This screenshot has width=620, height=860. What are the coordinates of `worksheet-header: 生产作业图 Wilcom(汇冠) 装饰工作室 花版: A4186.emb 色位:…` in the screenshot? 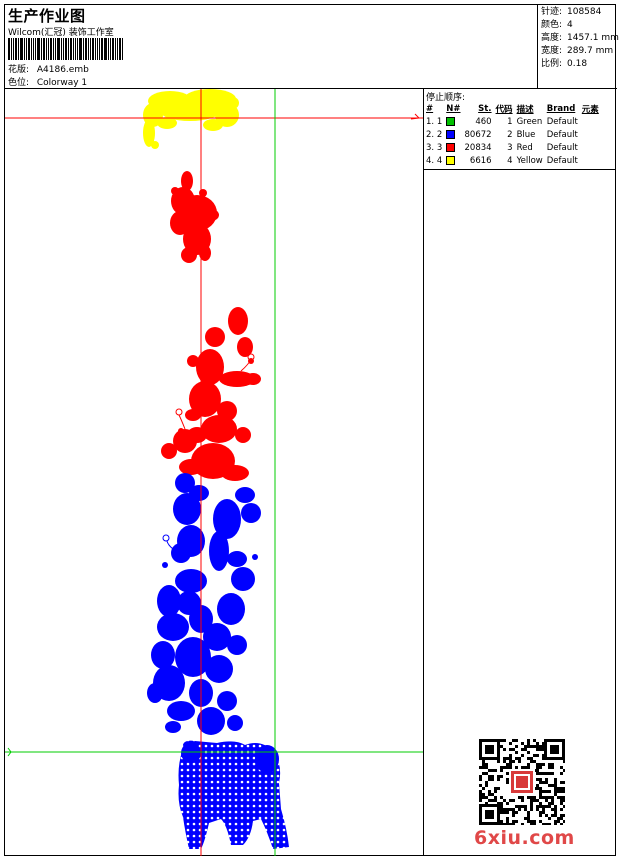 It's located at (312, 47).